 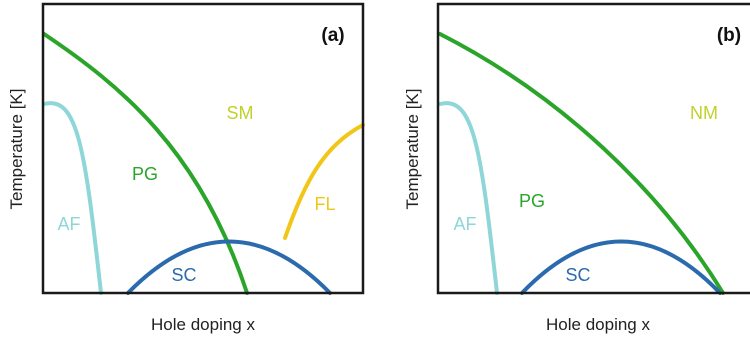 What do you see at coordinates (145, 174) in the screenshot?
I see `pseudogap-region-label-a: PG` at bounding box center [145, 174].